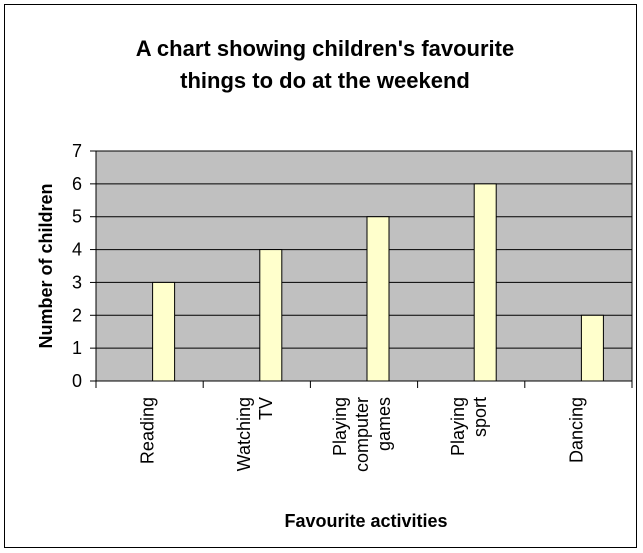  Describe the element at coordinates (77, 217) in the screenshot. I see `y-tick-label: 5` at that location.